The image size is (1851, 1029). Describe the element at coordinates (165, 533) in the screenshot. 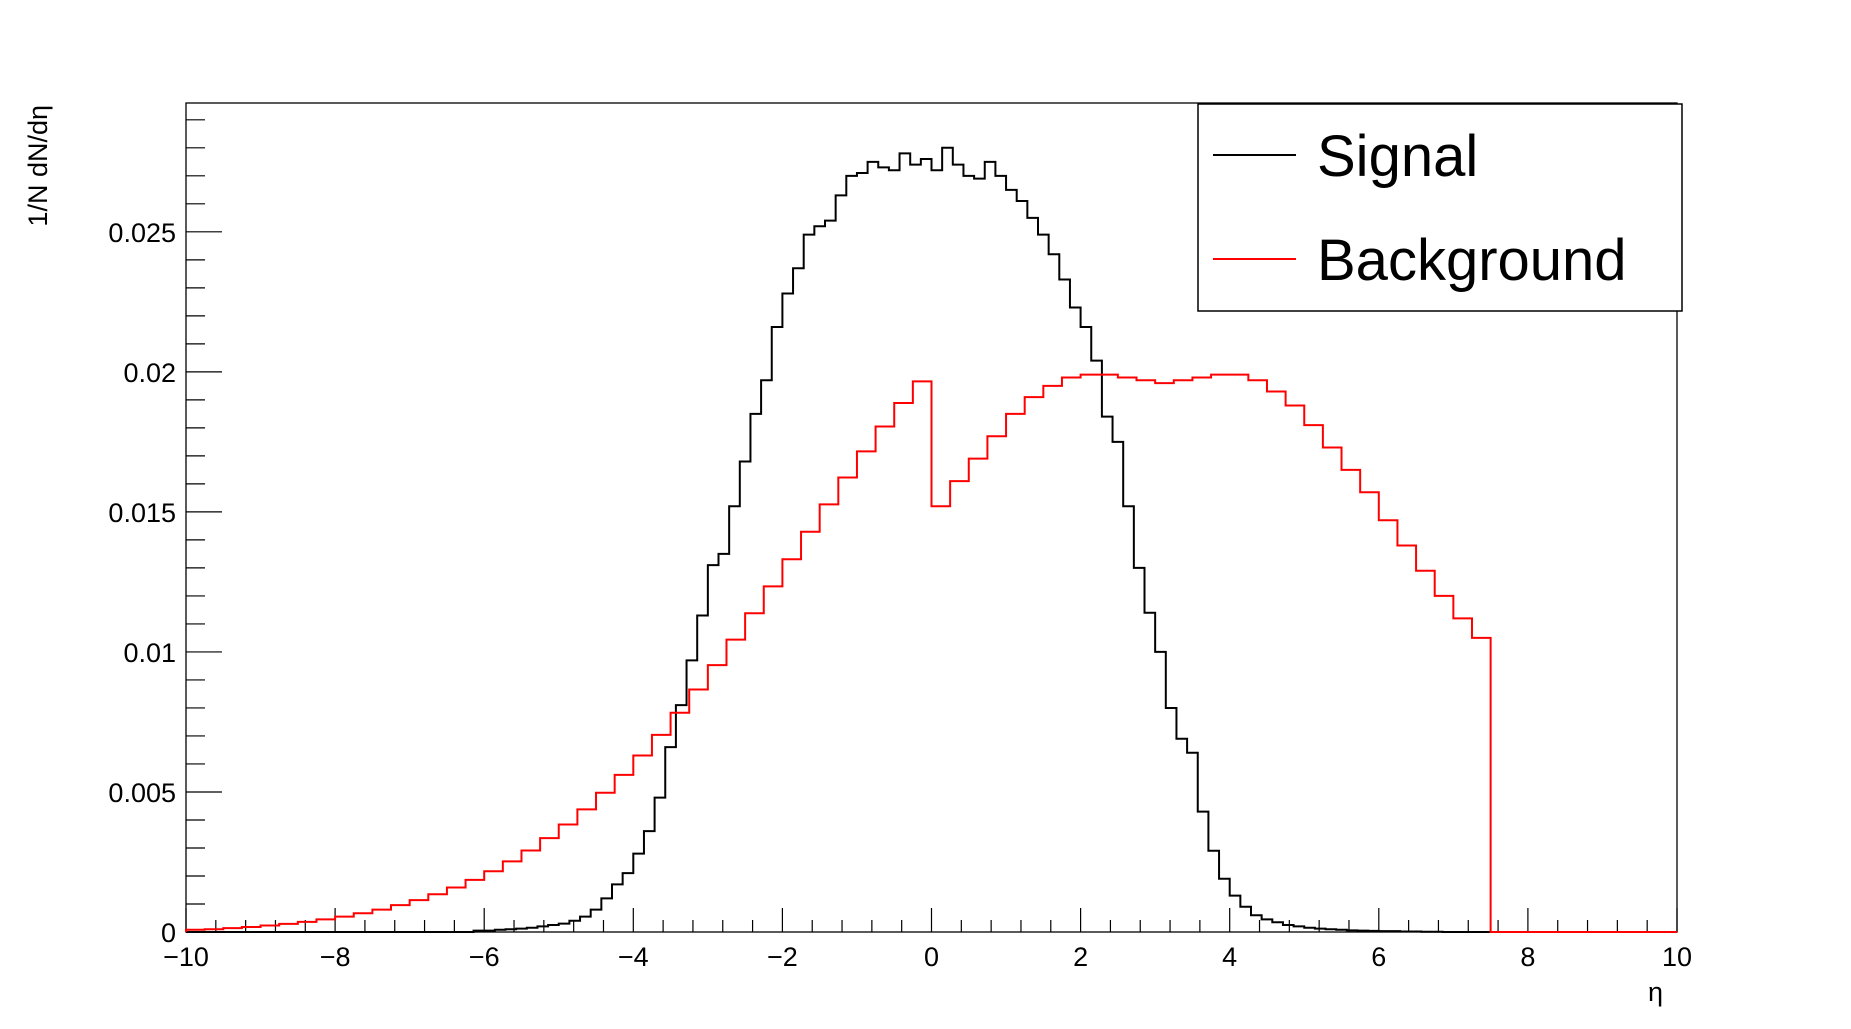

I see `y-axis: 0 0.005 0.01 0.015 0.02 0.025` at that location.